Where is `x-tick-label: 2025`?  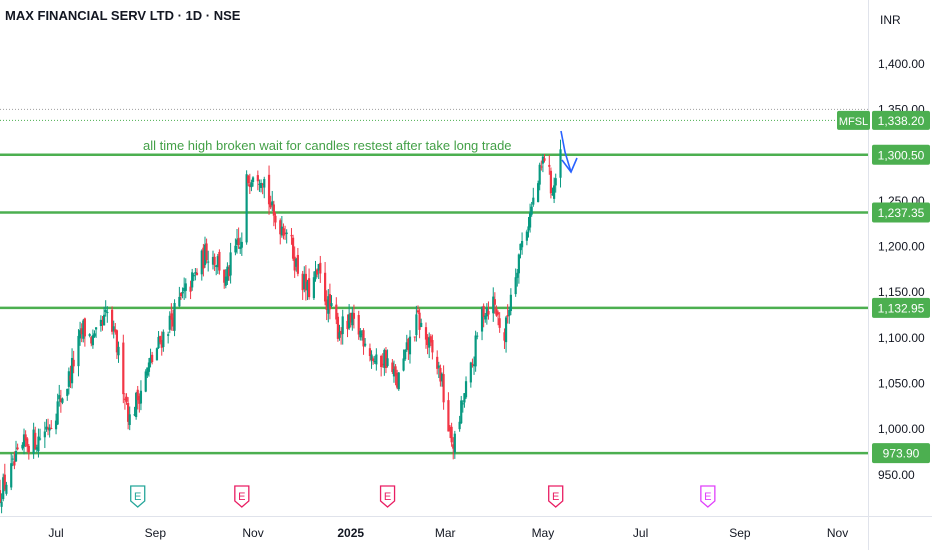
x-tick-label: 2025 is located at coordinates (350, 533).